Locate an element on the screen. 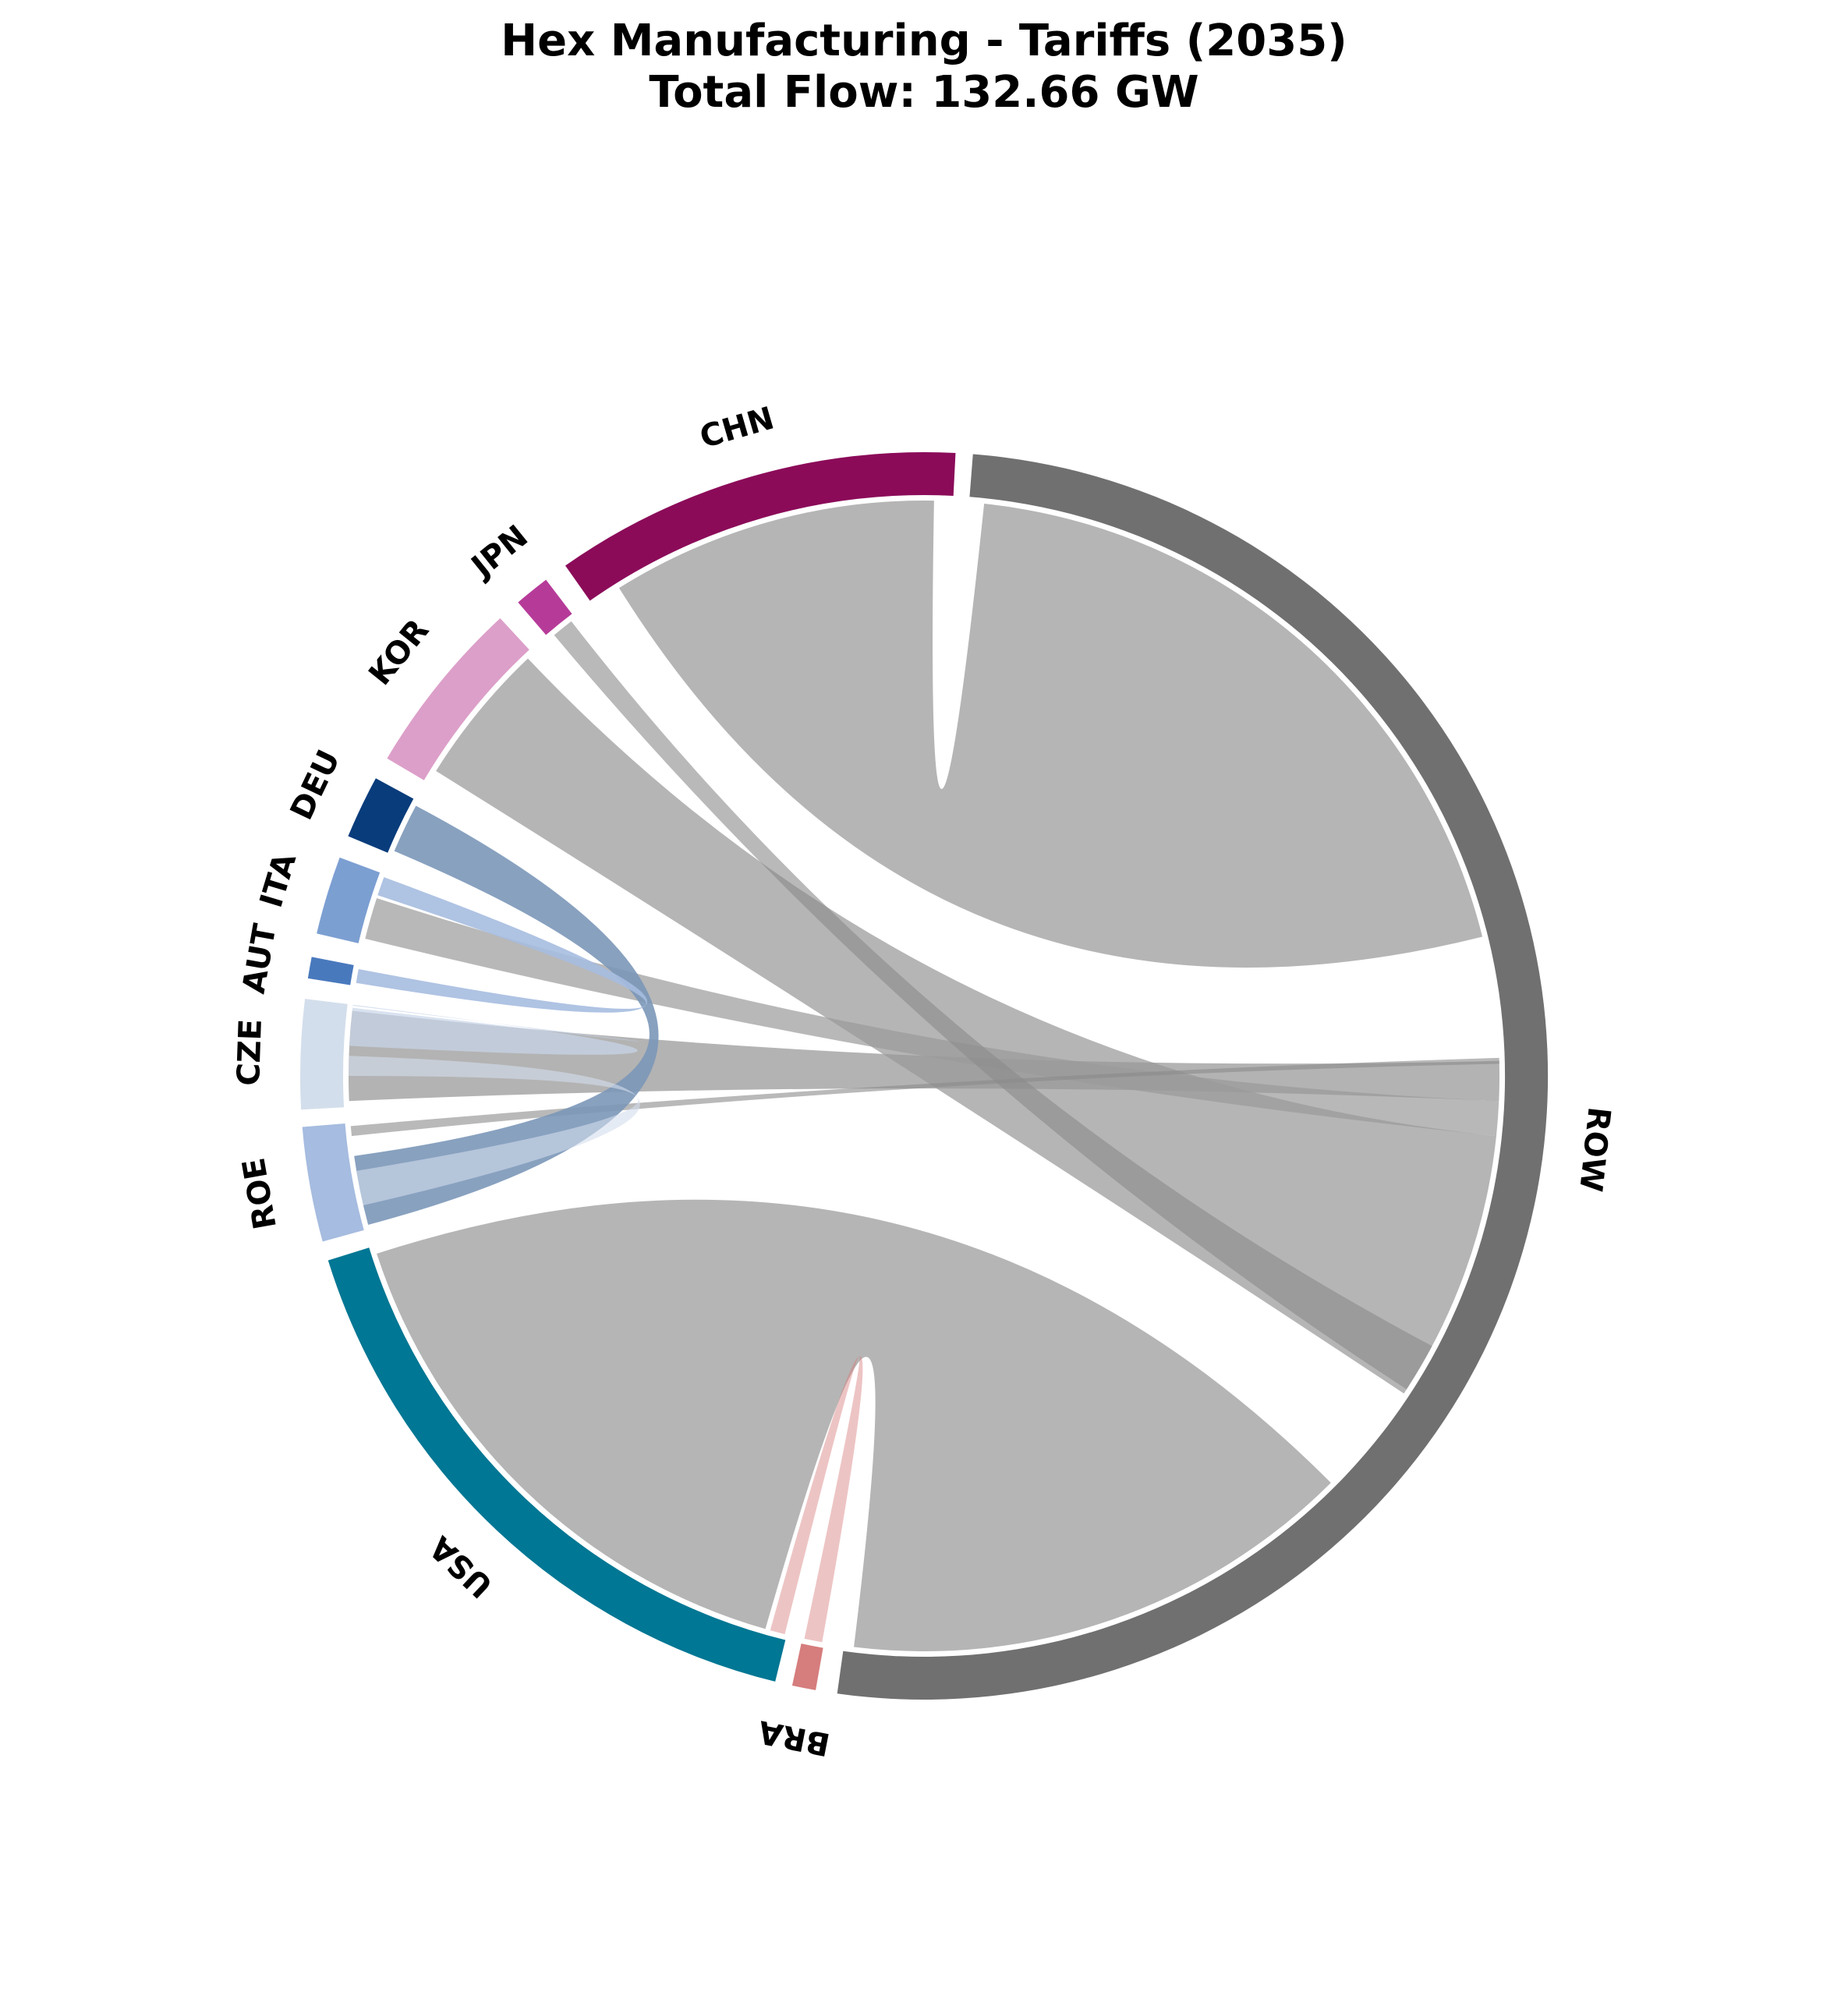 The image size is (1848, 1999). node-arc-cze is located at coordinates (324, 1054).